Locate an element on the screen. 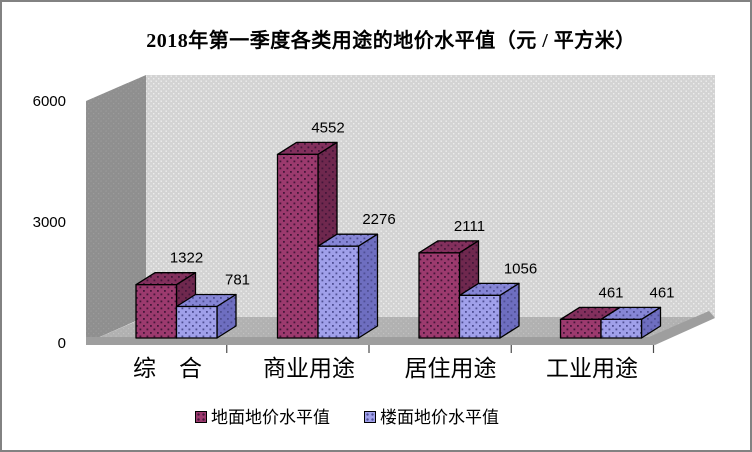 This screenshot has width=752, height=452. chart-legend: 地面地价水平值 楼面地价水平值 is located at coordinates (376, 417).